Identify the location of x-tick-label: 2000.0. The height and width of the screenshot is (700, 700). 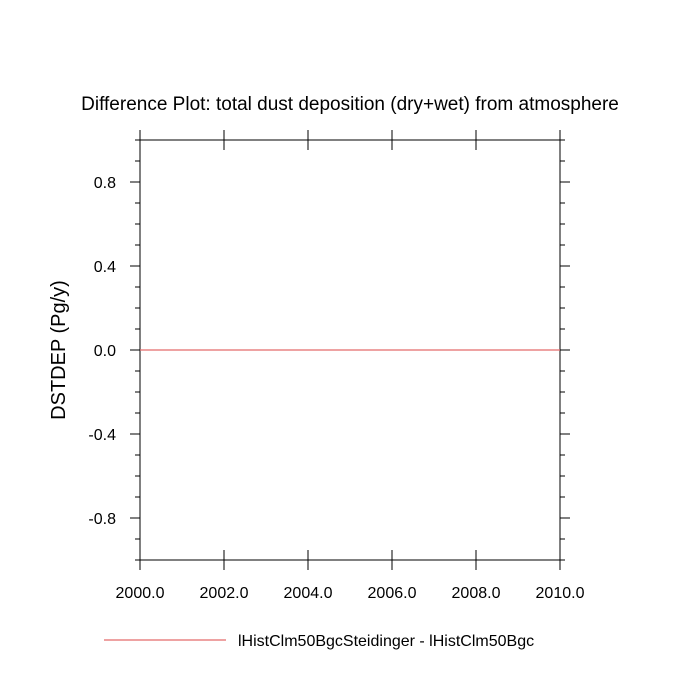
(140, 593).